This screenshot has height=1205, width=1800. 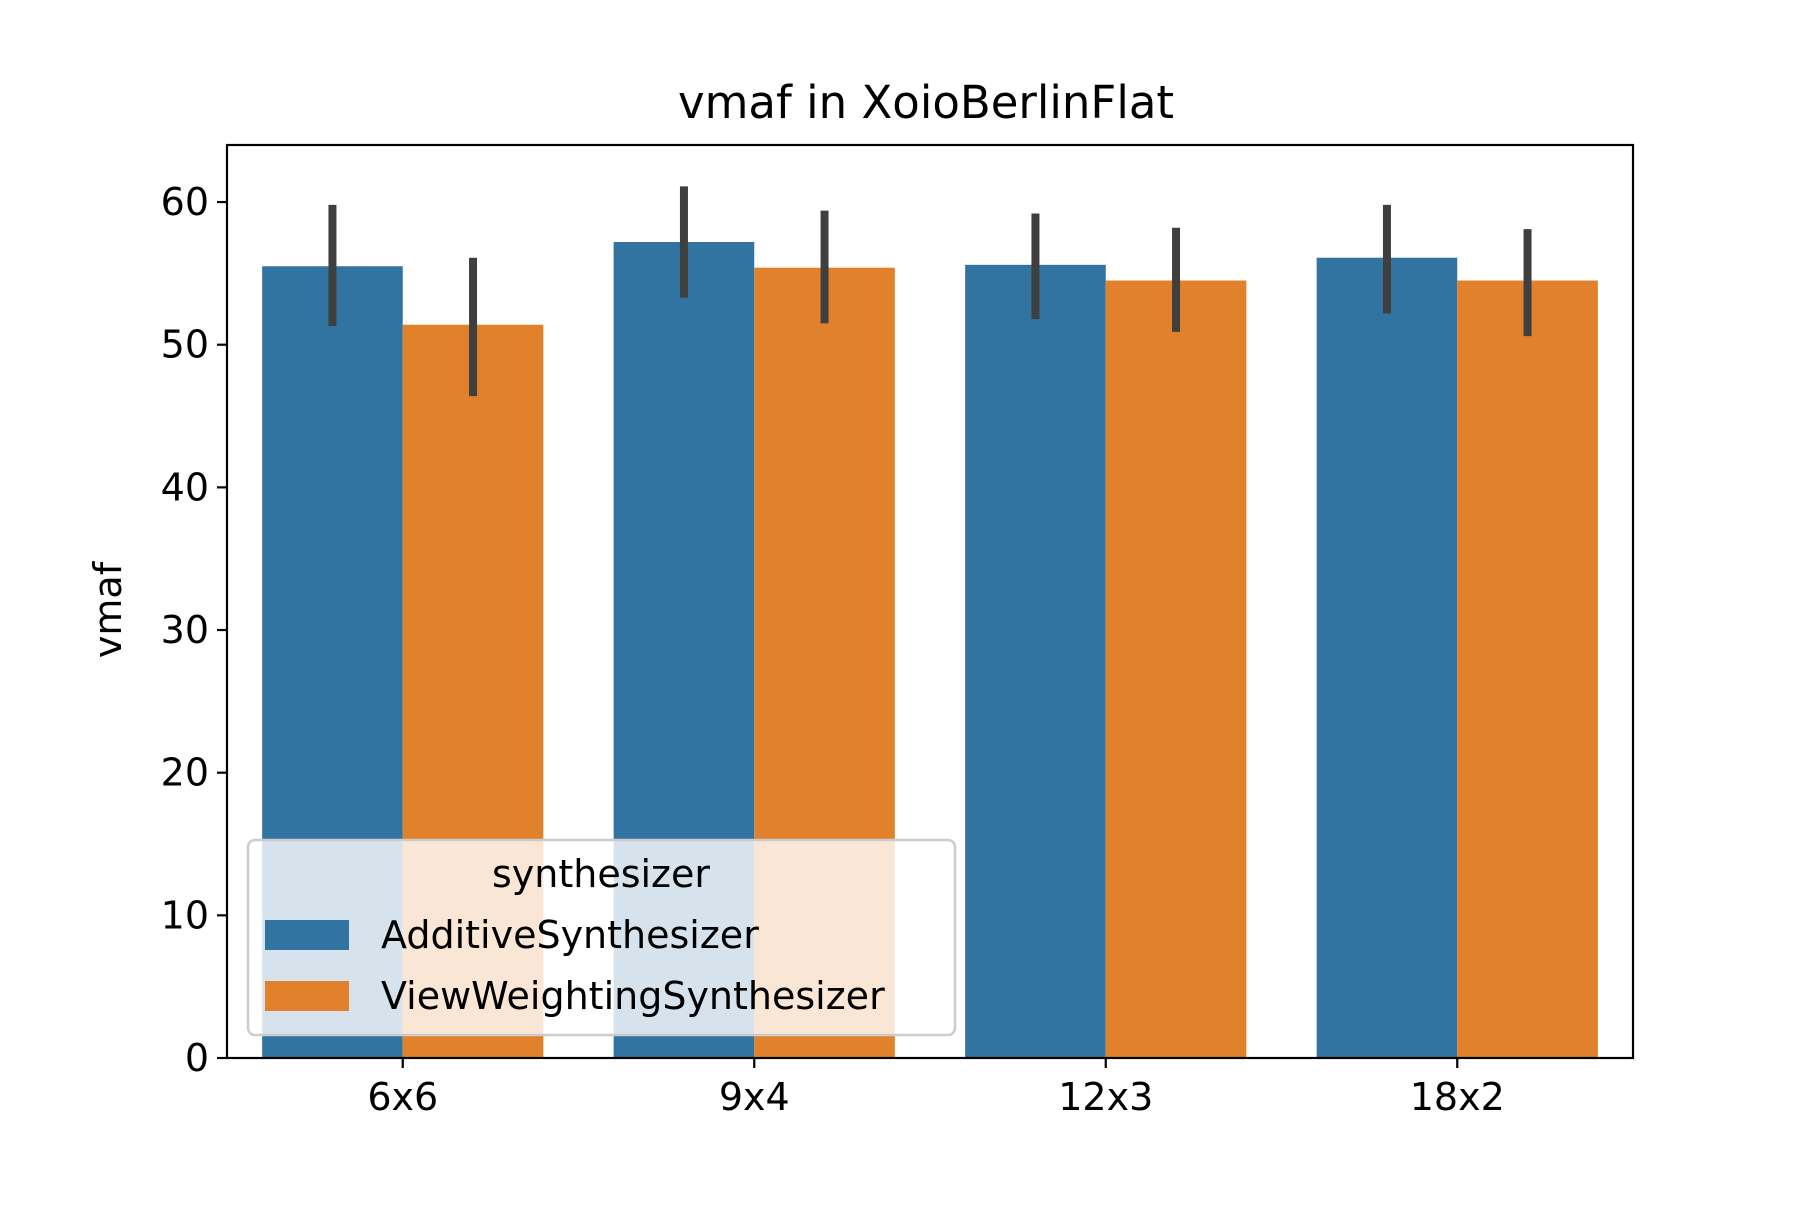 I want to click on chart-title: vmaf in XoioBerlinFlat, so click(x=926, y=102).